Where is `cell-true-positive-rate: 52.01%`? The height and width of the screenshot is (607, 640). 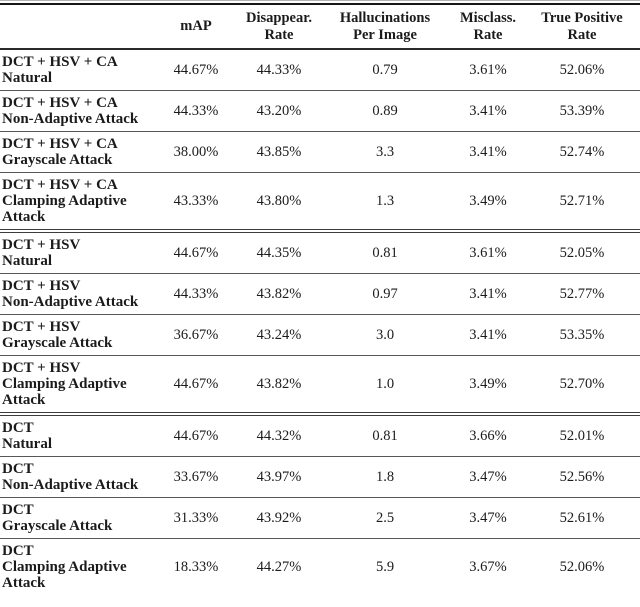 cell-true-positive-rate: 52.01% is located at coordinates (582, 434).